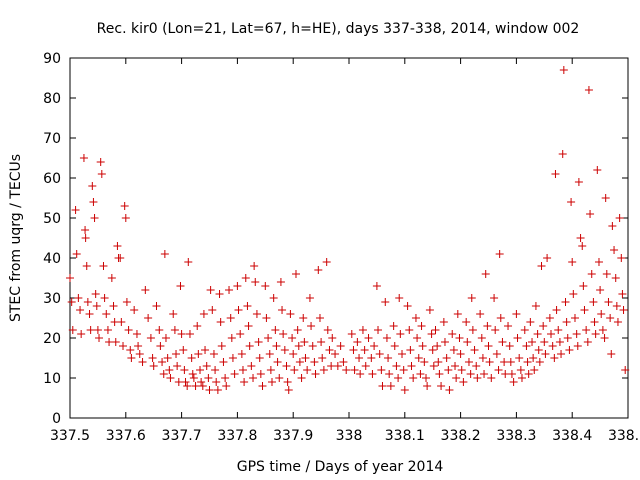 The height and width of the screenshot is (480, 640). I want to click on x-tick-label: 337.9, so click(293, 436).